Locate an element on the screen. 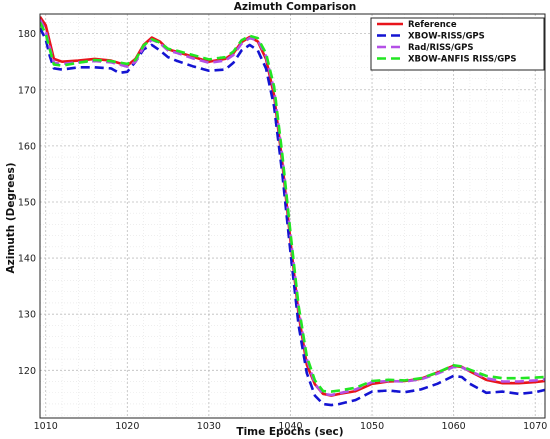  x-tick-label: 1040 is located at coordinates (290, 426).